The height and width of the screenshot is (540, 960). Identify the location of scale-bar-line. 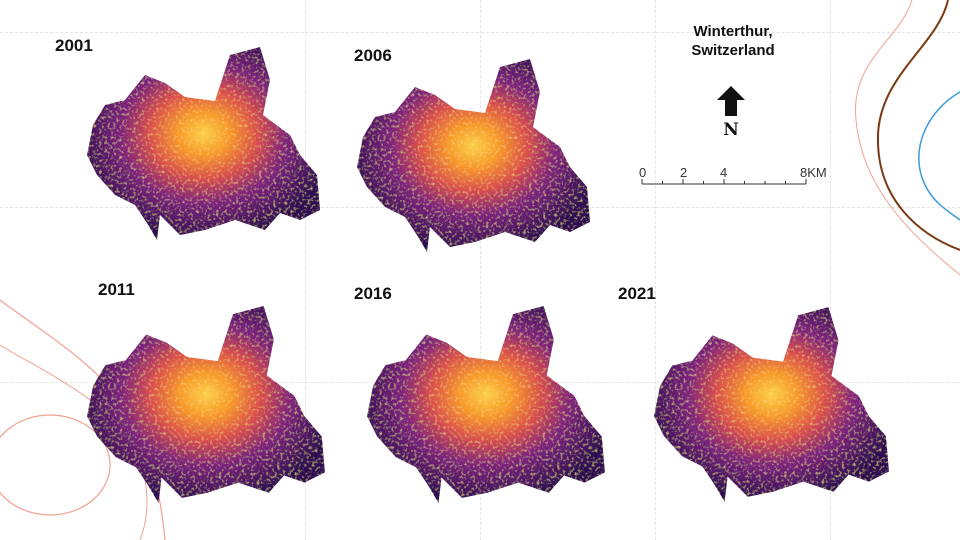
(724, 182).